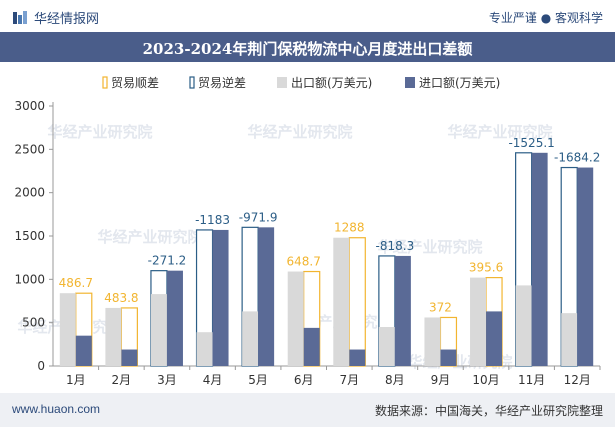 The height and width of the screenshot is (427, 615). I want to click on legend-label: 进口额(万美元), so click(459, 83).